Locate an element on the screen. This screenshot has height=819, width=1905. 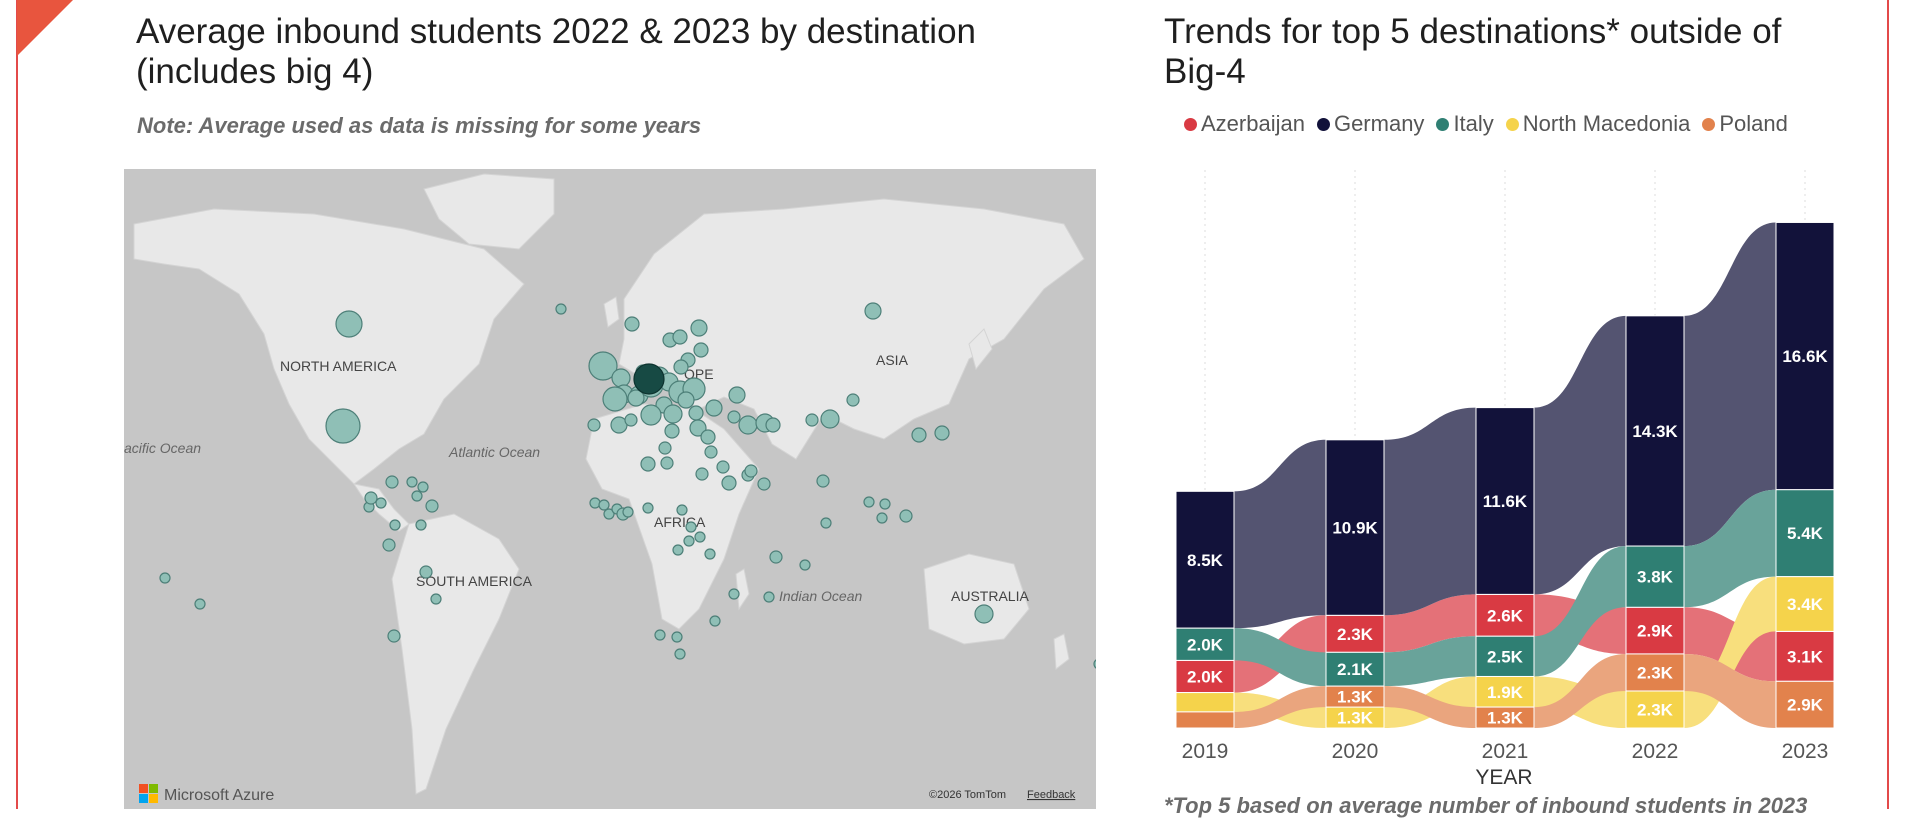
bar-italy-2020 is located at coordinates (1355, 669).